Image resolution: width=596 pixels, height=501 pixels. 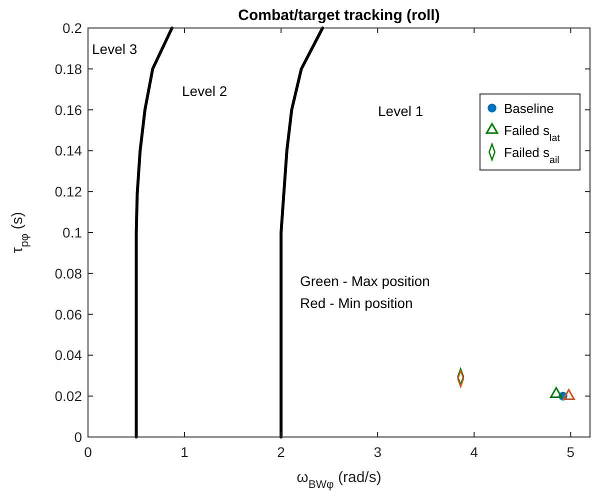 What do you see at coordinates (154, 232) in the screenshot?
I see `line-series` at bounding box center [154, 232].